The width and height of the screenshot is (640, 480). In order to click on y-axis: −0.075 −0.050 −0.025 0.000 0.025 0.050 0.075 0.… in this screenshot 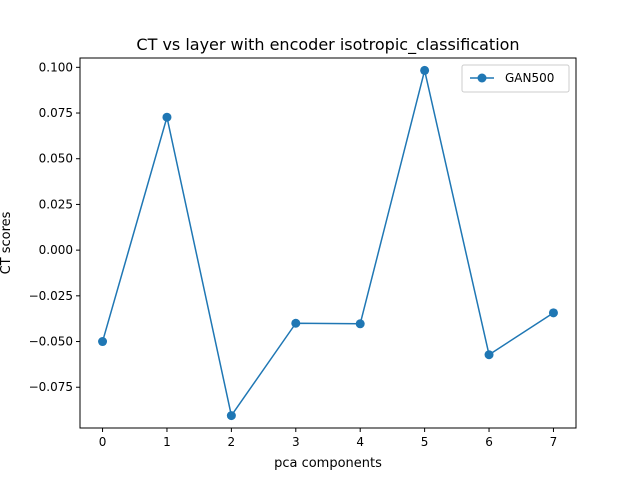, I will do `click(54, 227)`.